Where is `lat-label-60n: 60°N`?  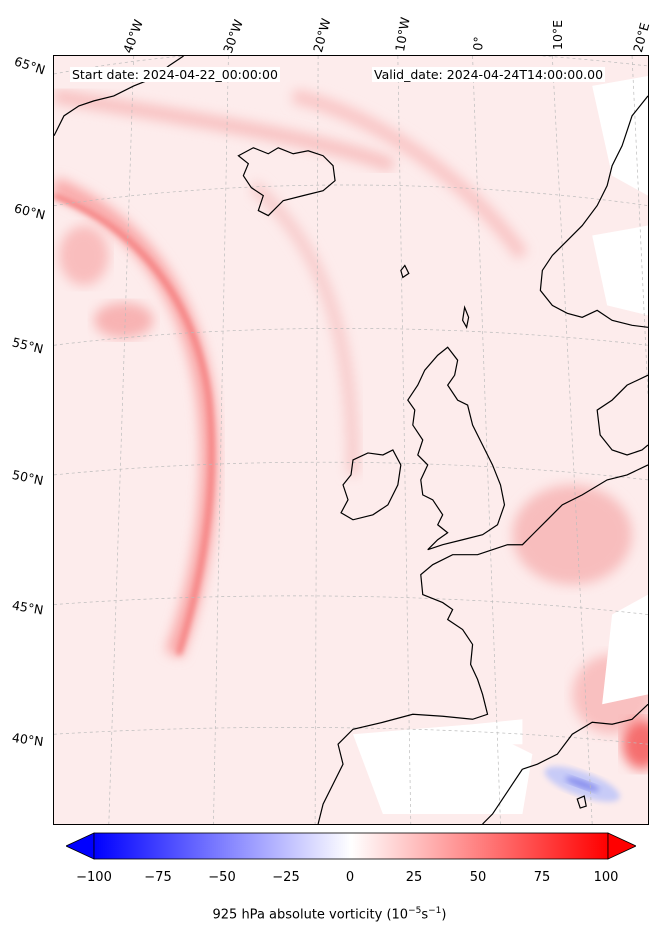 lat-label-60n: 60°N is located at coordinates (29, 211).